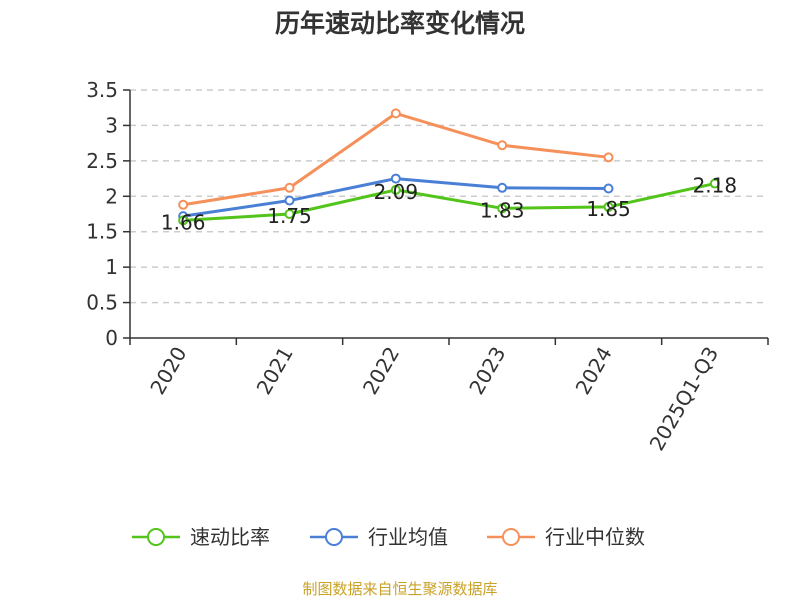 Image resolution: width=800 pixels, height=600 pixels. What do you see at coordinates (111, 338) in the screenshot?
I see `y-tick-label: 0` at bounding box center [111, 338].